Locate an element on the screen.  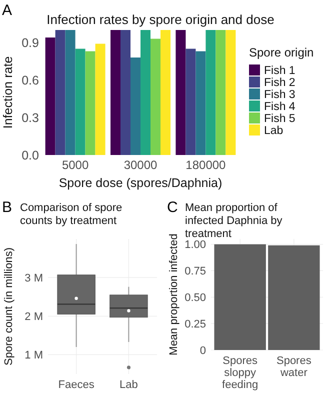
legend-label: Fish 1 is located at coordinates (280, 71).